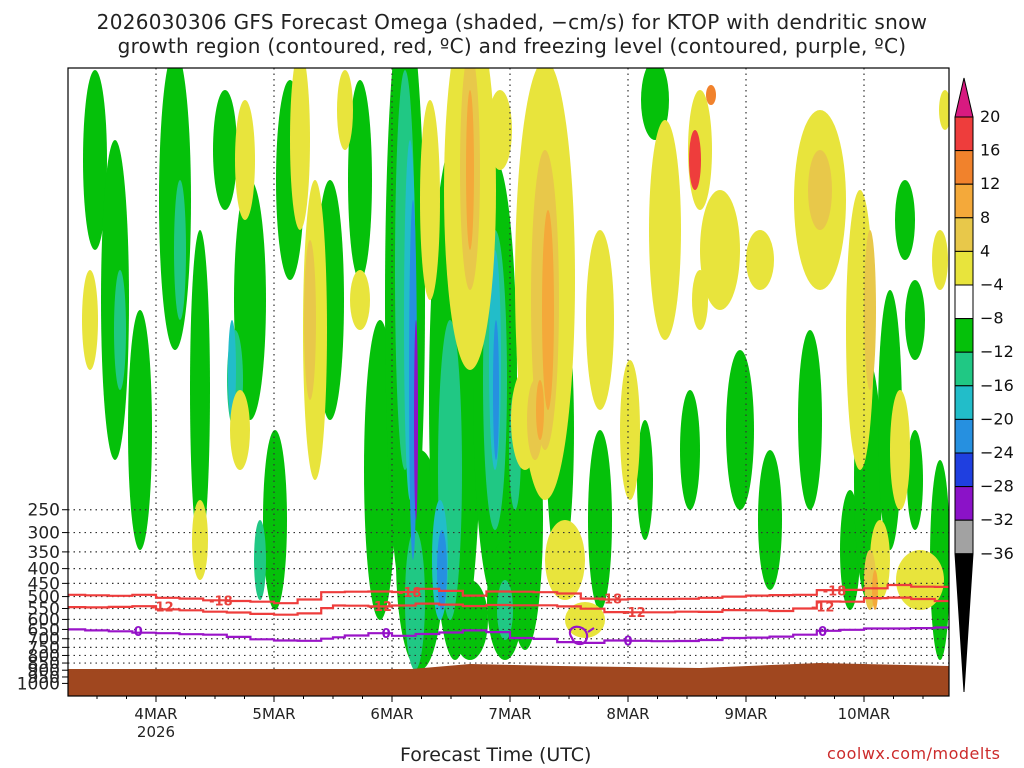 Image resolution: width=1024 pixels, height=768 pixels. I want to click on y-tick-label: 650, so click(44, 630).